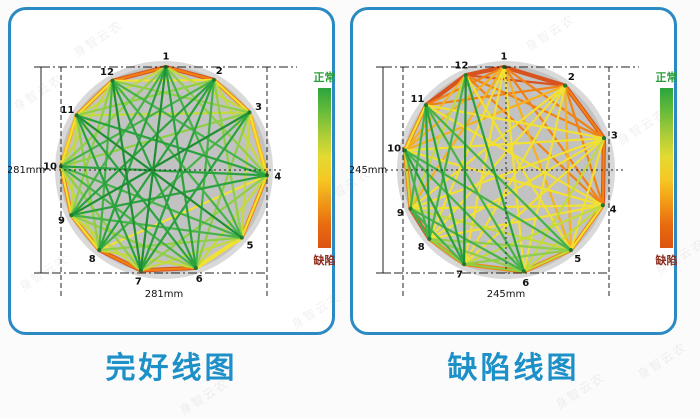 This screenshot has height=419, width=700. What do you see at coordinates (368, 170) in the screenshot?
I see `height-dimension-label: 245mm` at bounding box center [368, 170].